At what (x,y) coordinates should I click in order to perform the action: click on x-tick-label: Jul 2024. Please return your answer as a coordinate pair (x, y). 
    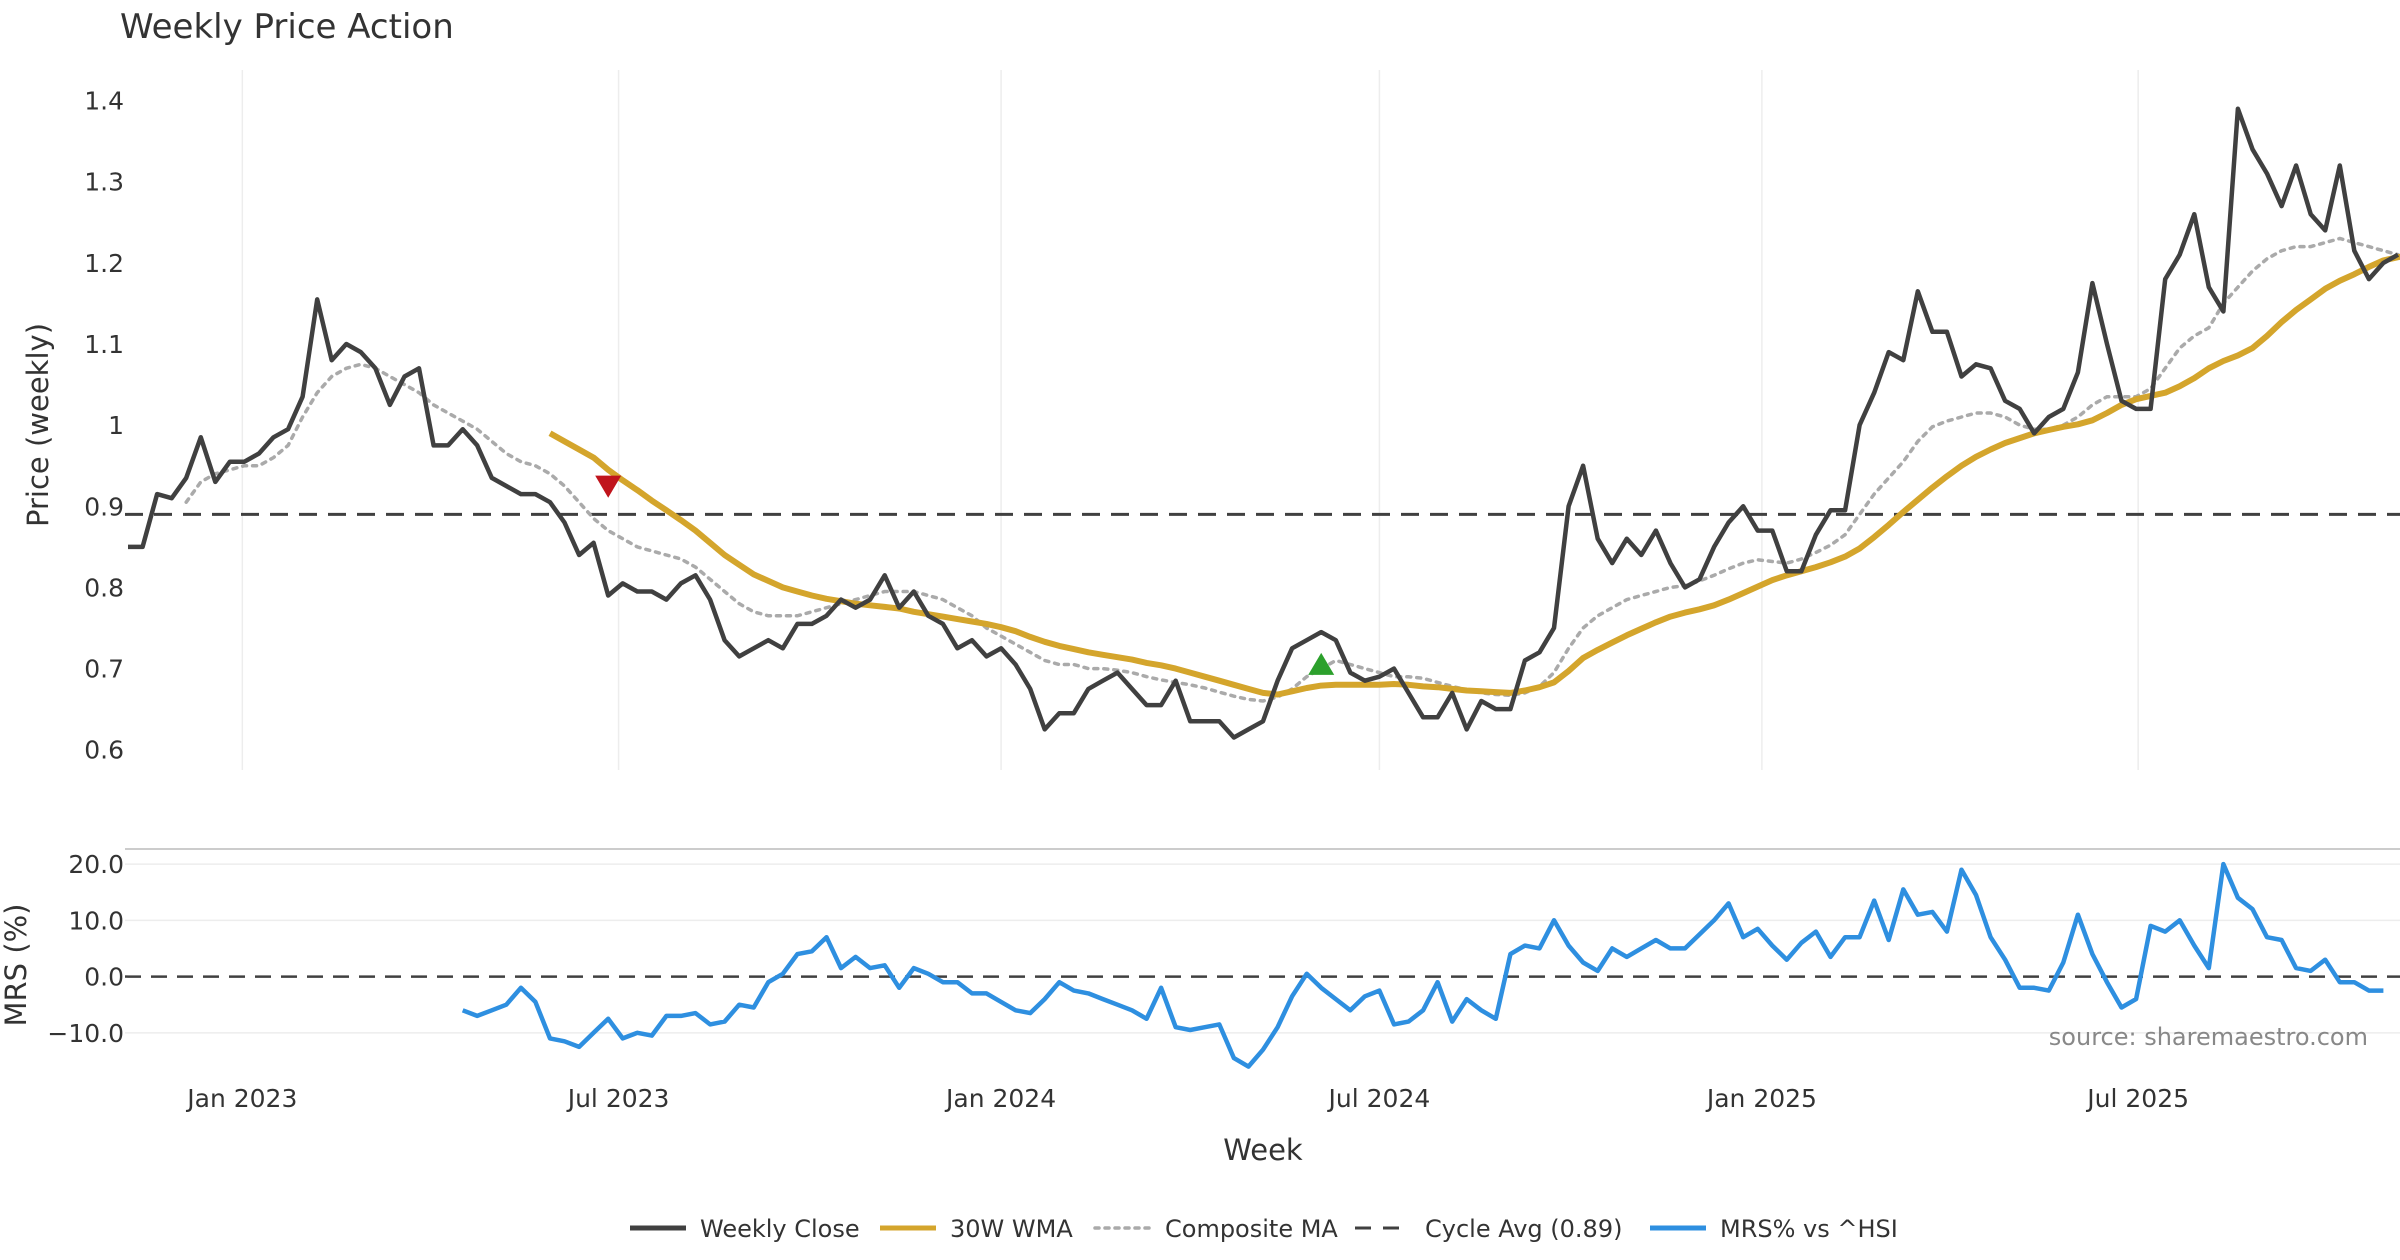
    Looking at the image, I should click on (1379, 1098).